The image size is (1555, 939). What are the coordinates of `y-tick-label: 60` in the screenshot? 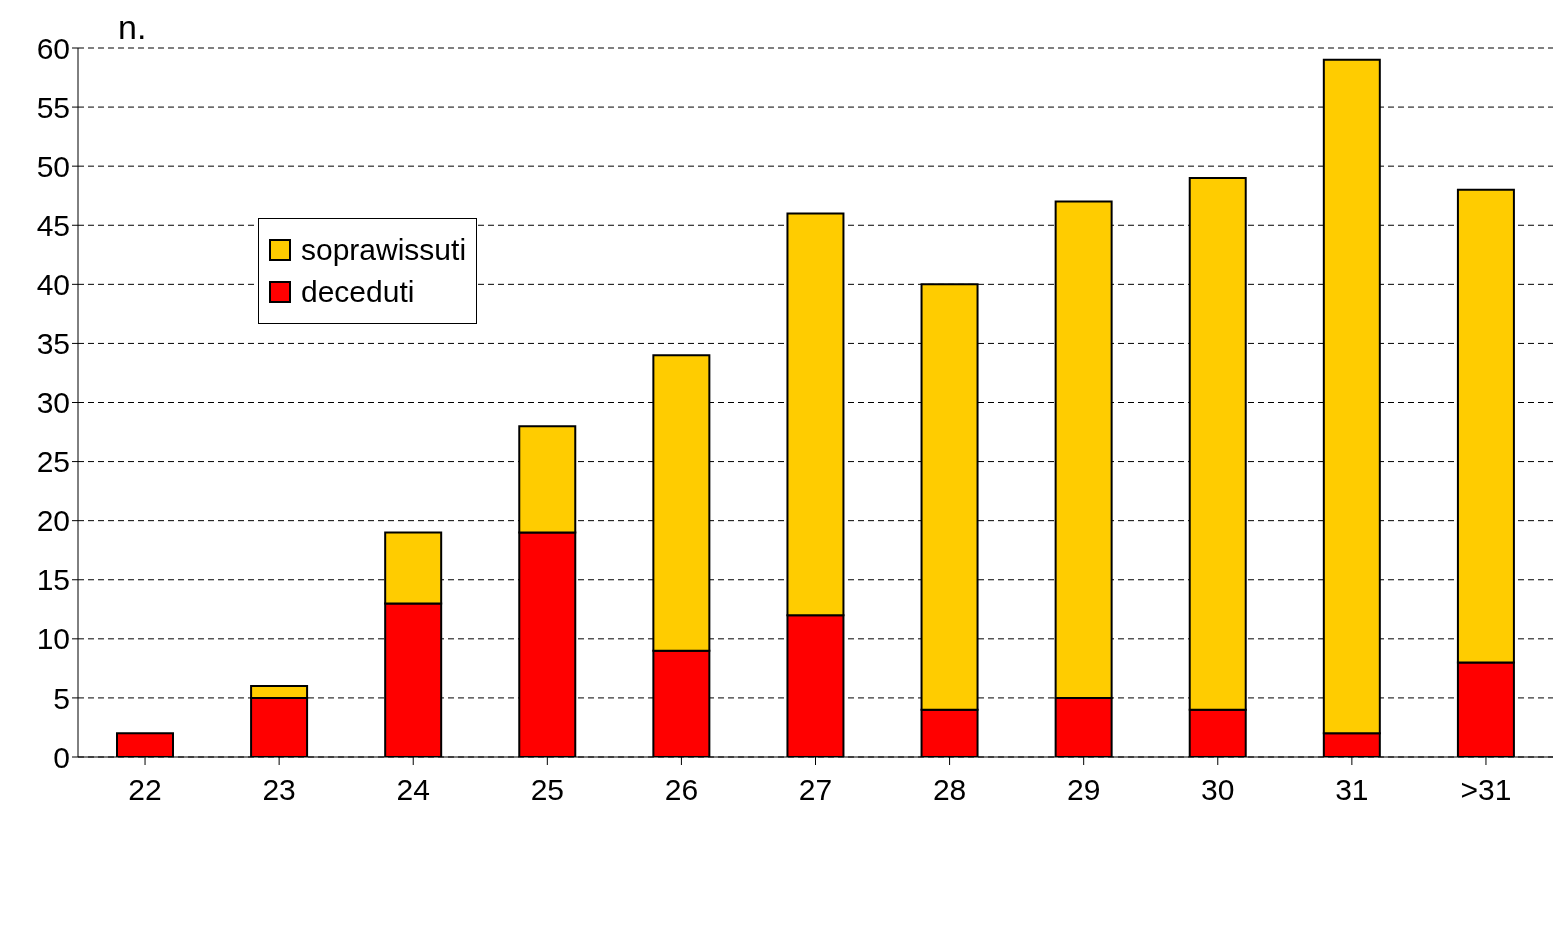 It's located at (53, 48).